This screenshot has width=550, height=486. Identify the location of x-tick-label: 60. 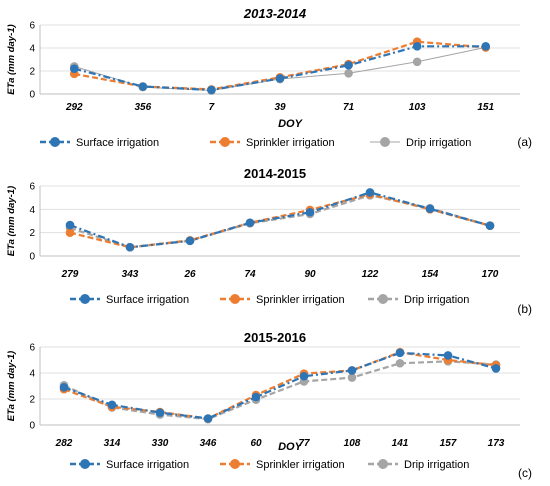
(256, 443).